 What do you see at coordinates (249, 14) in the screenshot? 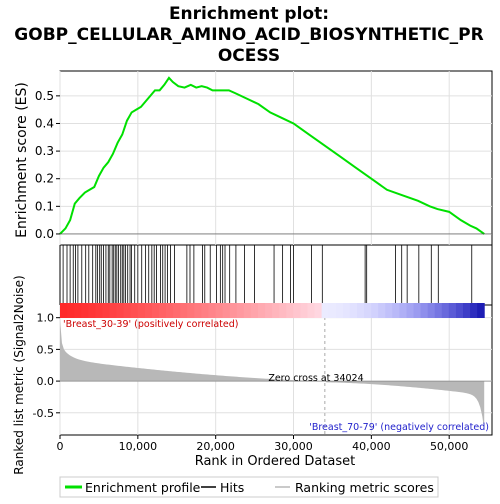
I see `chart-title-line-1: Enrichment plot:` at bounding box center [249, 14].